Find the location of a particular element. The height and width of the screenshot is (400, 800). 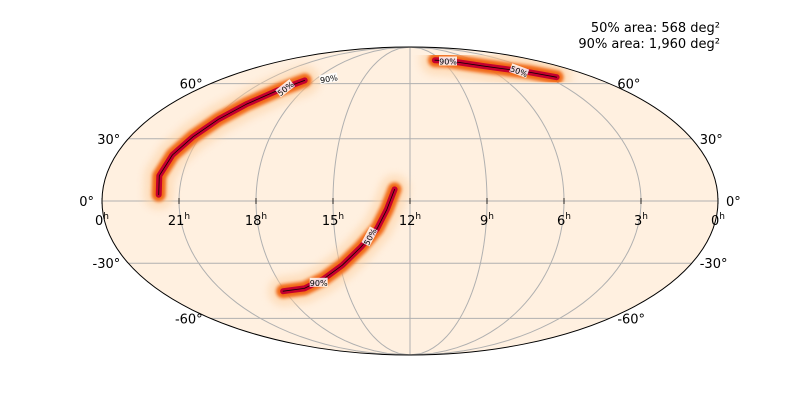

ra-tick-label: 0h is located at coordinates (718, 220).